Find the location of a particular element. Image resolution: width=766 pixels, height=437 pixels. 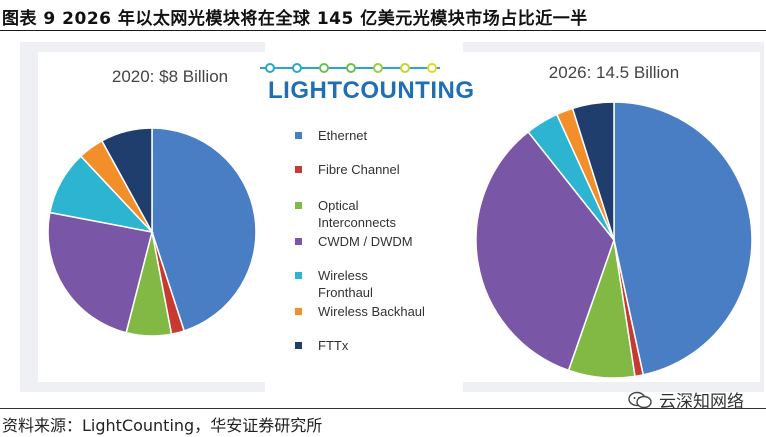

legend-swatch-wireless-fronthaul is located at coordinates (298, 275).